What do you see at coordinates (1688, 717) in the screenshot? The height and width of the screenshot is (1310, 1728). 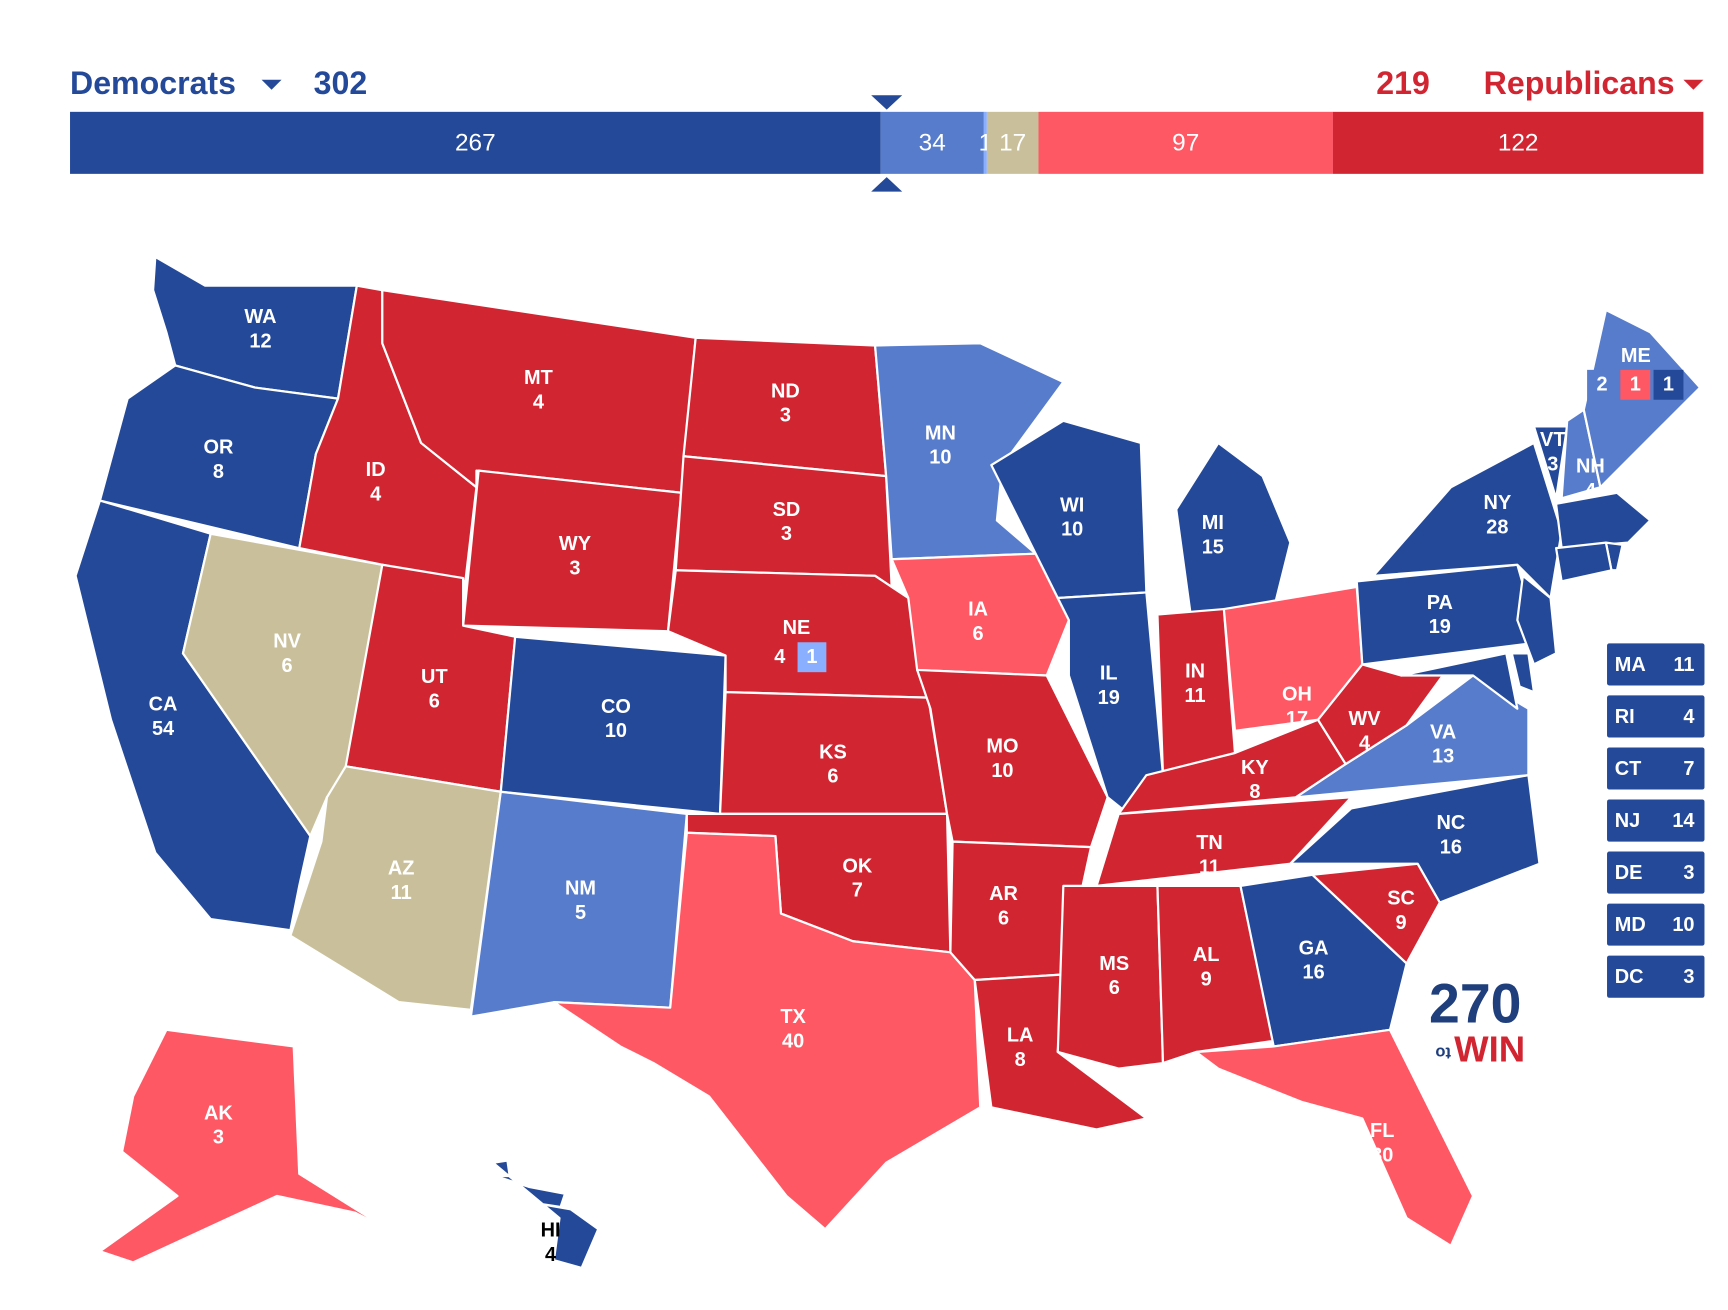 I see `small-state-ev: 4` at bounding box center [1688, 717].